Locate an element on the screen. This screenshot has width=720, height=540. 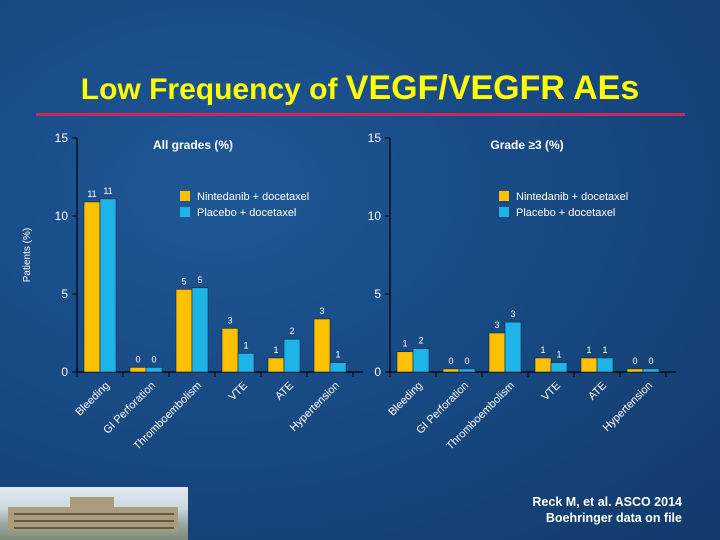
building-photo is located at coordinates (94, 513).